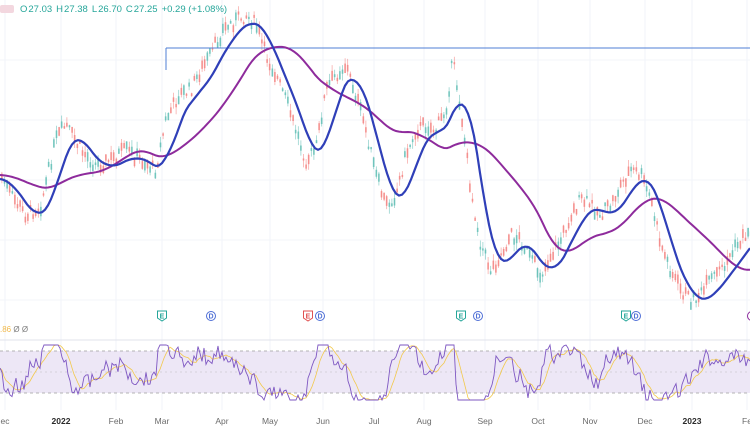 This screenshot has height=435, width=750. What do you see at coordinates (40, 9) in the screenshot?
I see `open-value: 27.03` at bounding box center [40, 9].